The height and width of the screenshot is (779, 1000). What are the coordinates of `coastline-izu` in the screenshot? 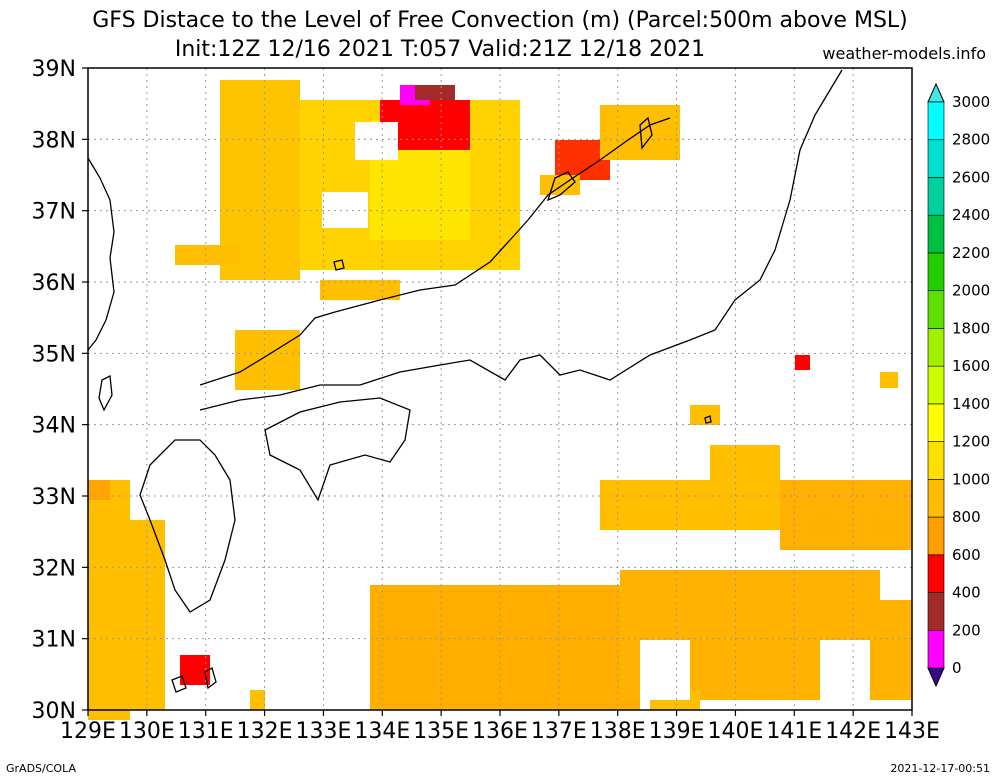 It's located at (708, 419).